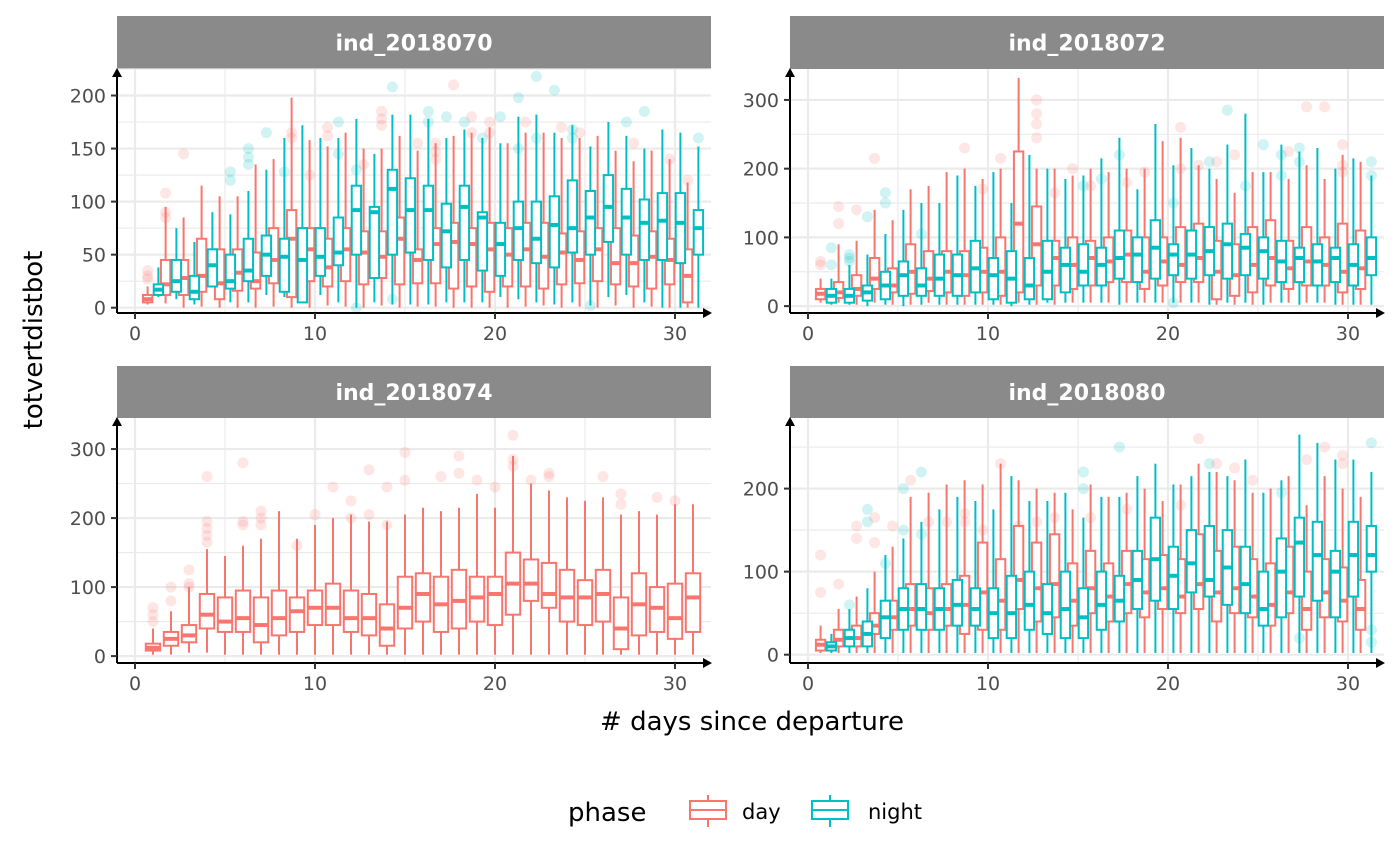 Image resolution: width=1400 pixels, height=865 pixels. I want to click on box-day-day8, so click(273, 233).